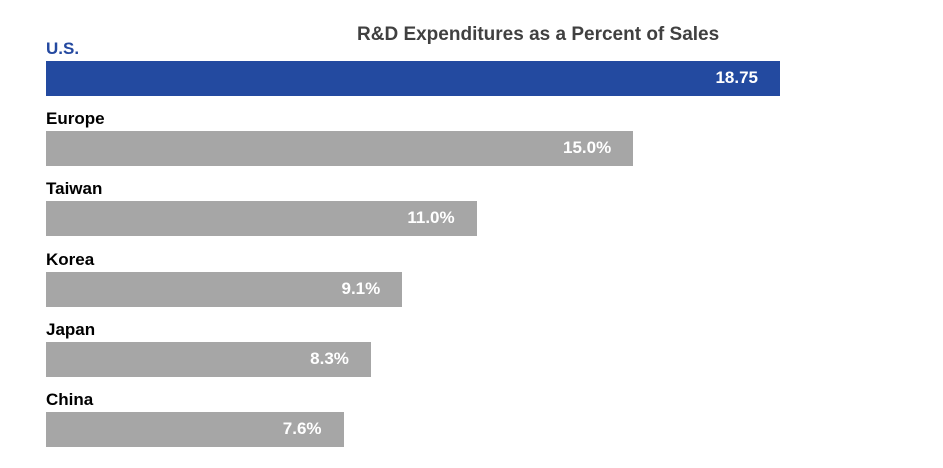 Image resolution: width=943 pixels, height=468 pixels. Describe the element at coordinates (361, 288) in the screenshot. I see `data-label: 9.1%` at that location.